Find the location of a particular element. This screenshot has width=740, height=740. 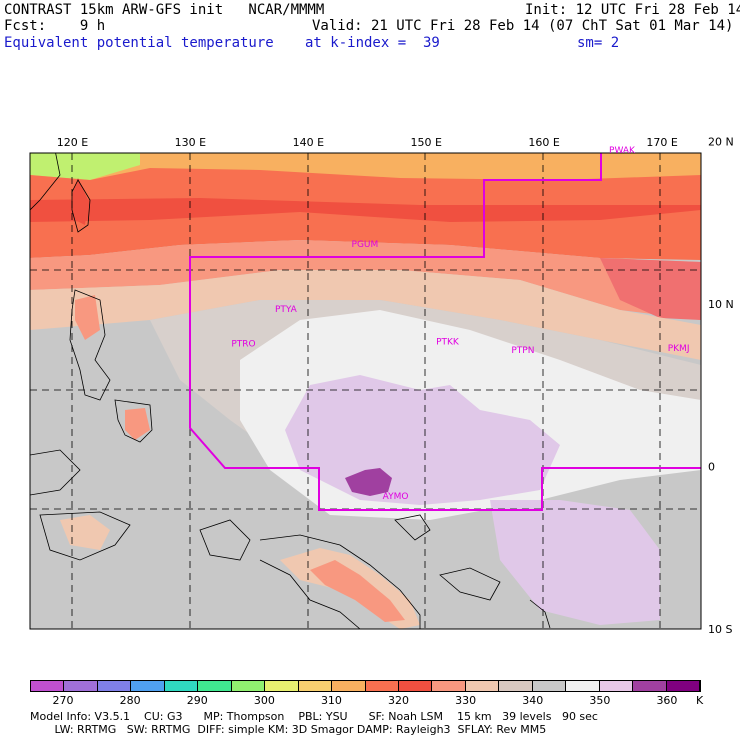

station-label: PTKK is located at coordinates (448, 343).